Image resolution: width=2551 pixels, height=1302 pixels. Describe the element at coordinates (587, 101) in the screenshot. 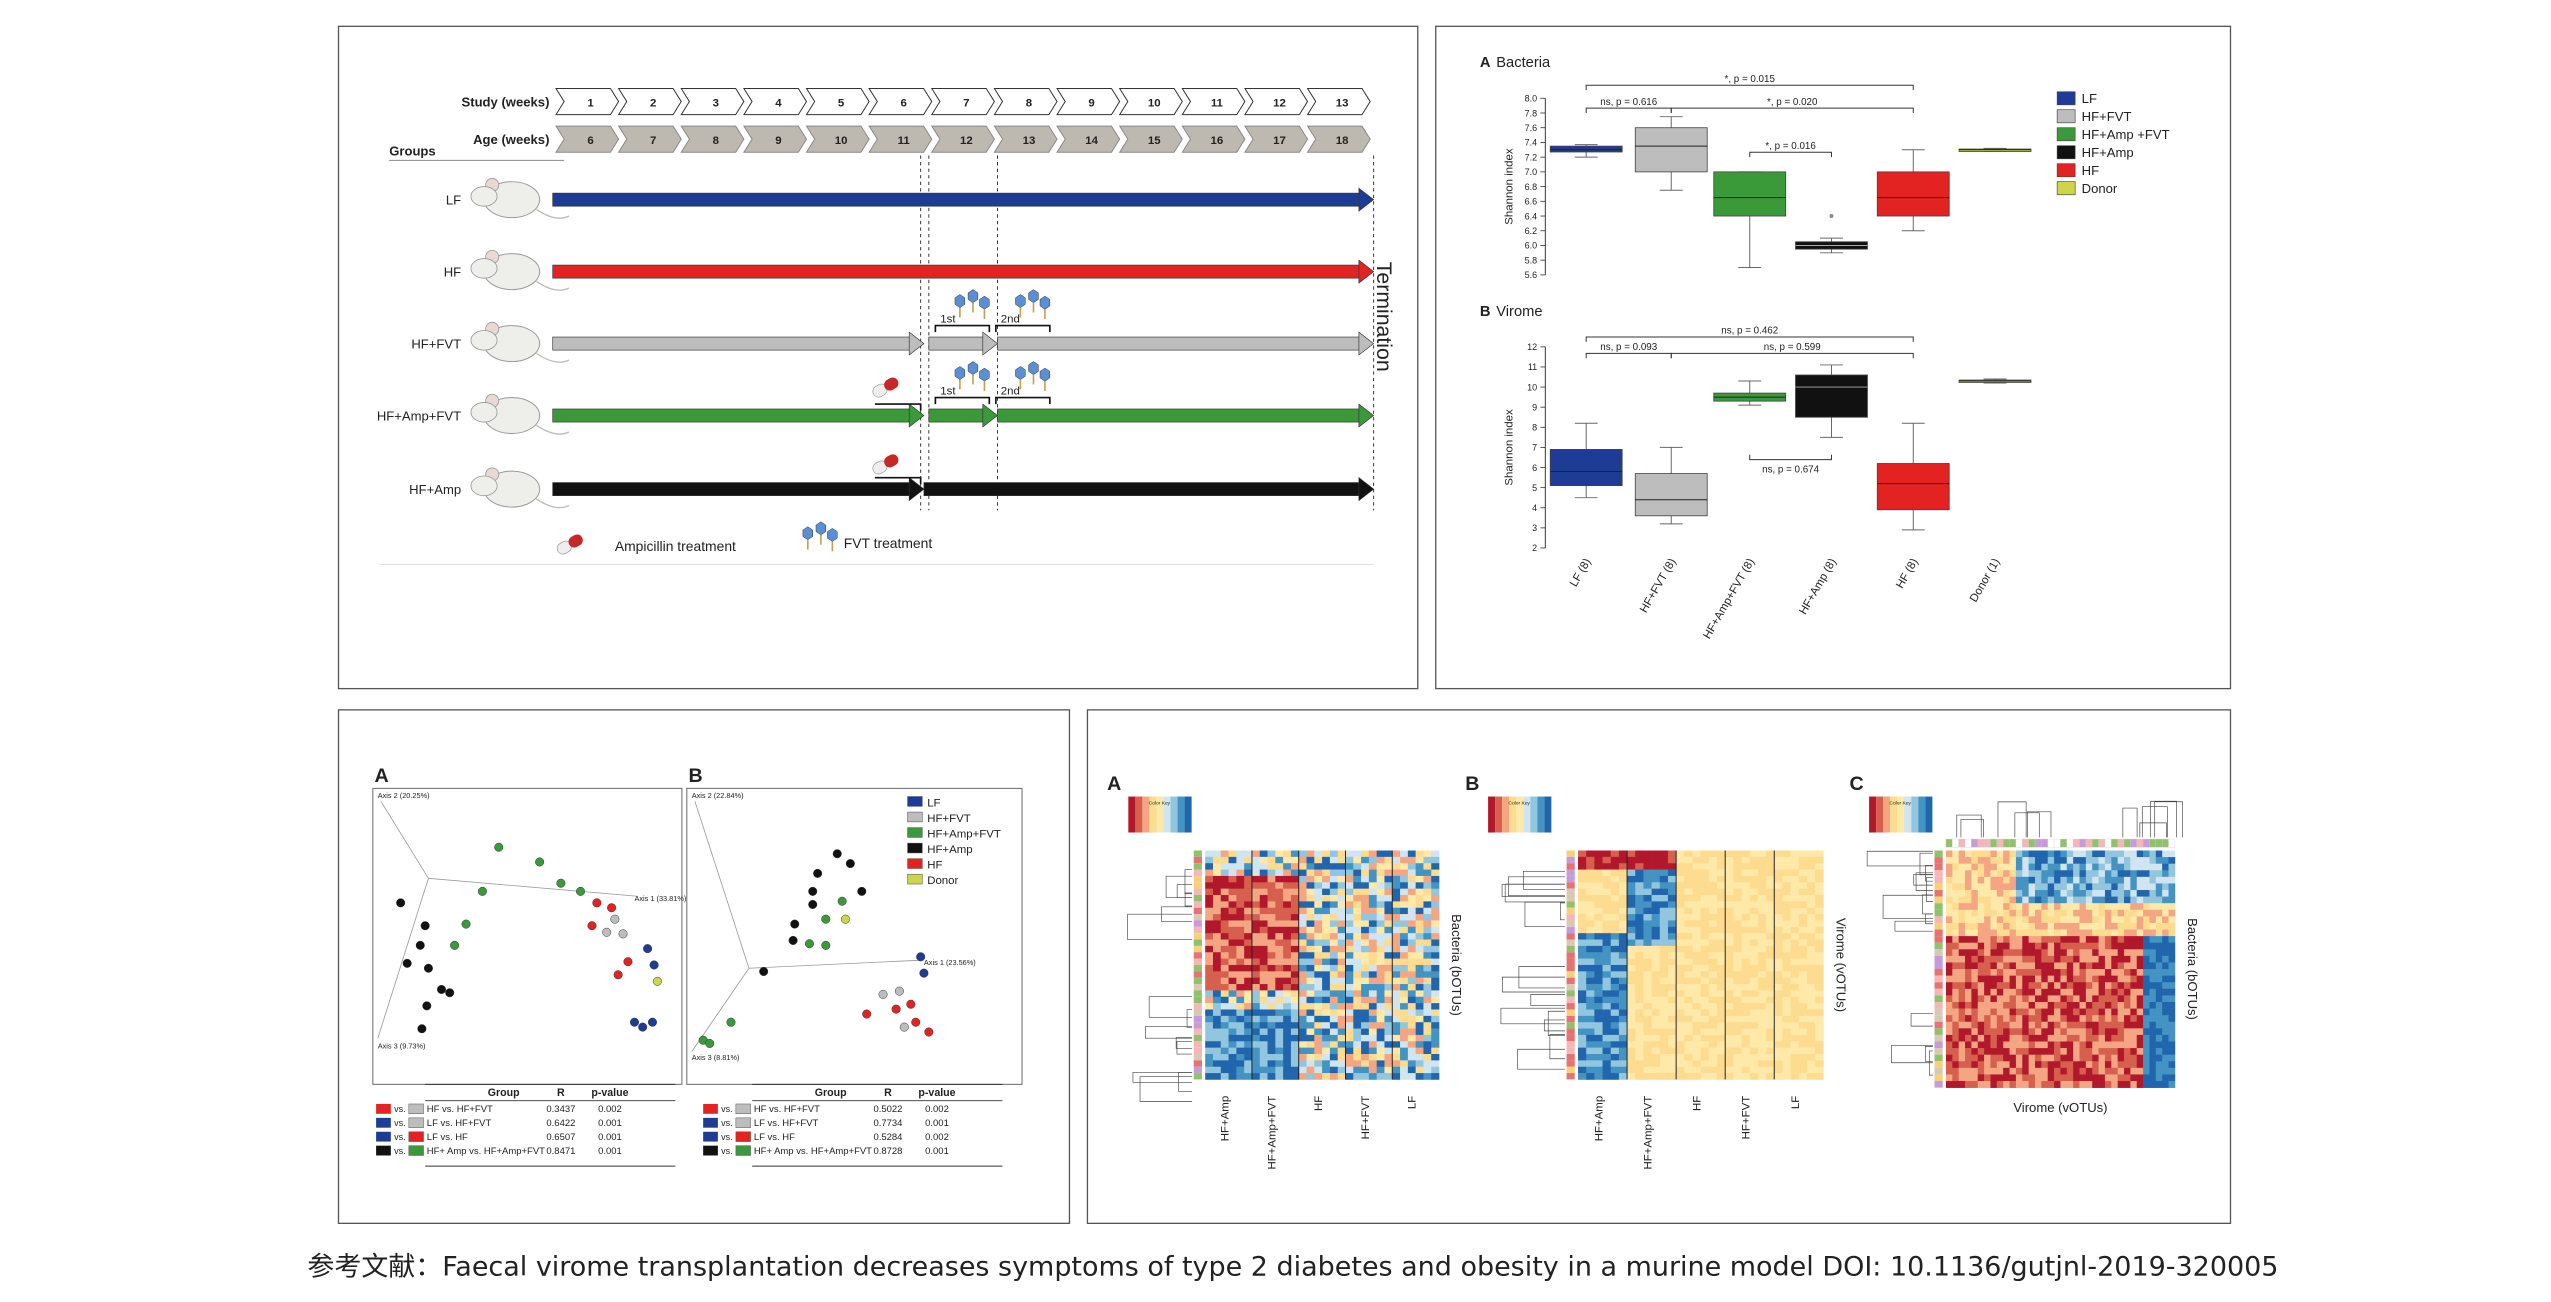

I see `week-chevron` at that location.